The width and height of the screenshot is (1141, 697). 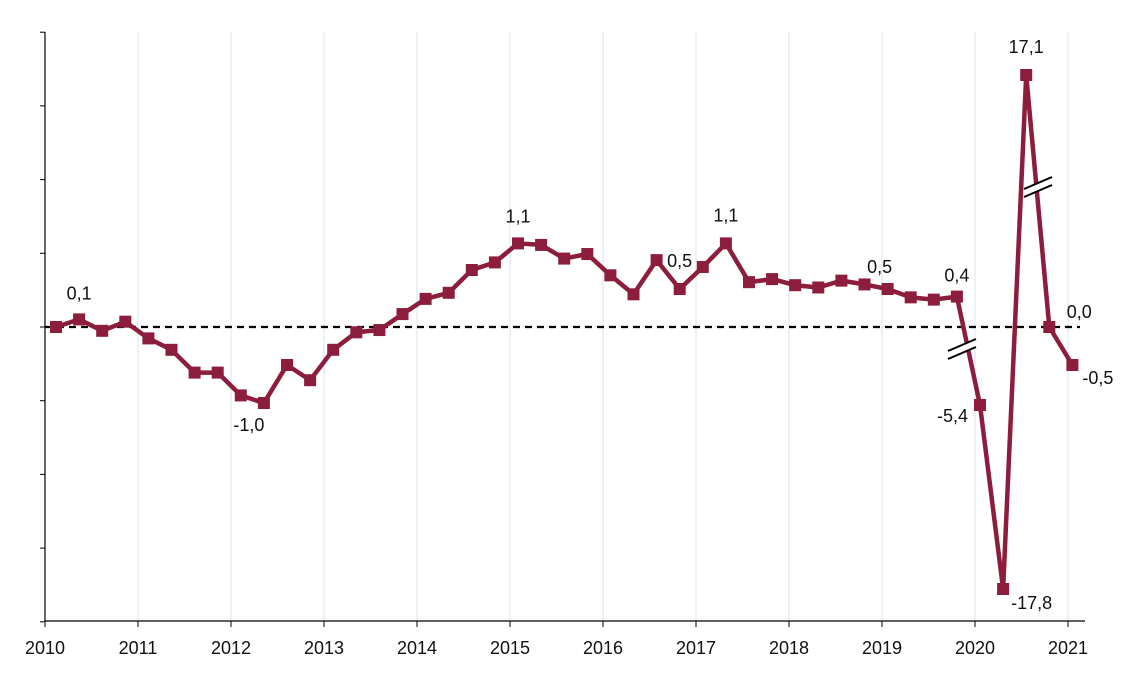 What do you see at coordinates (79, 293) in the screenshot?
I see `data-label: 0,1` at bounding box center [79, 293].